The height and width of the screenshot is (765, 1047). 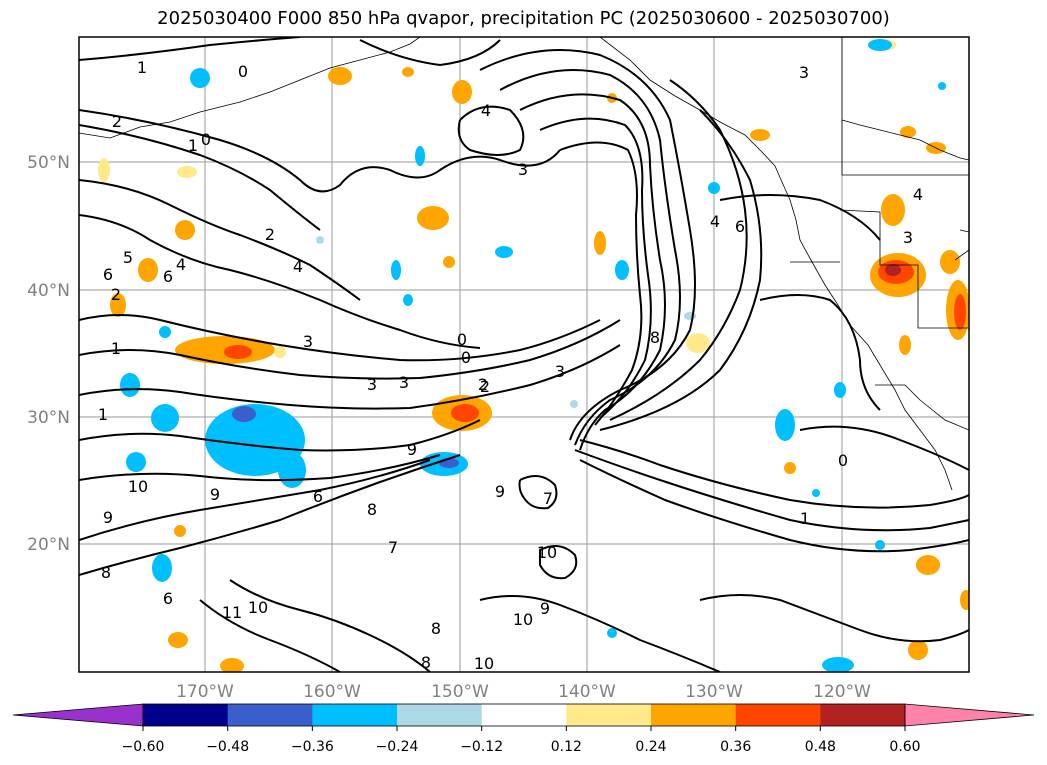 I want to click on colorbar-tick-label: −0.36, so click(x=312, y=747).